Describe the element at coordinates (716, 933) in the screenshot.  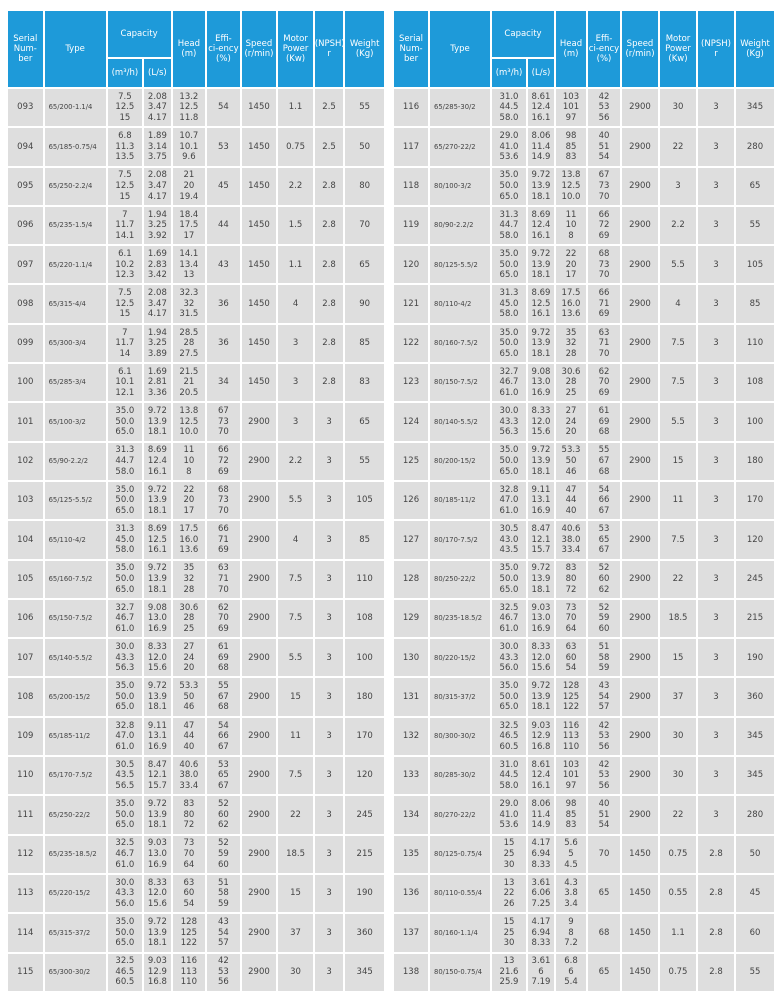
I see `npshr-cell: 2.8` at that location.